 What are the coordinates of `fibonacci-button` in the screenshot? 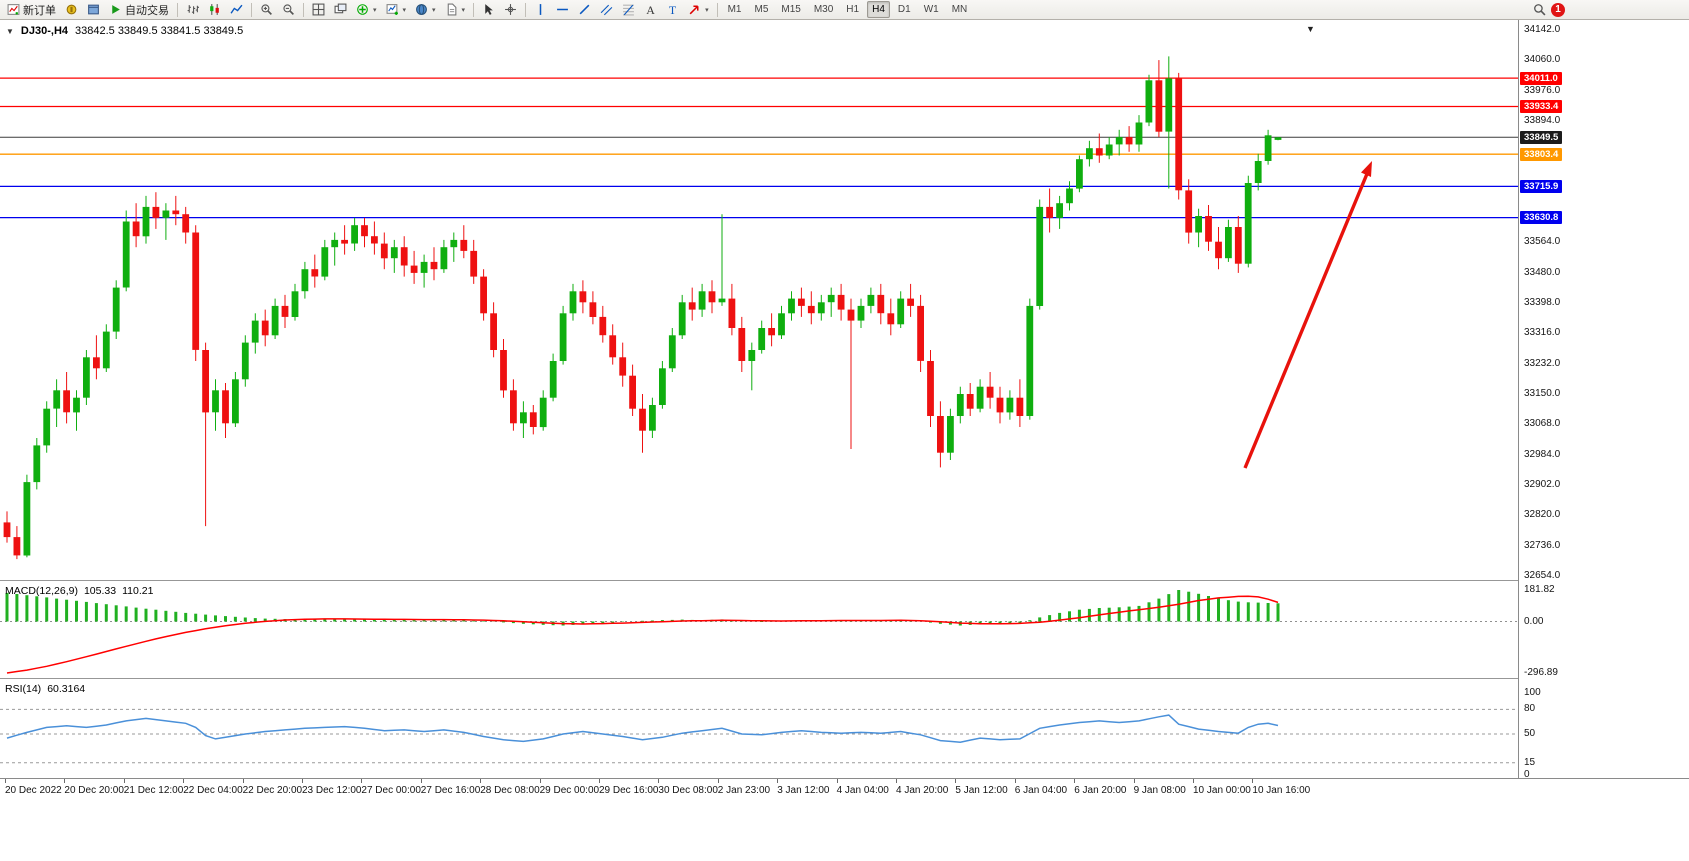 It's located at (628, 9).